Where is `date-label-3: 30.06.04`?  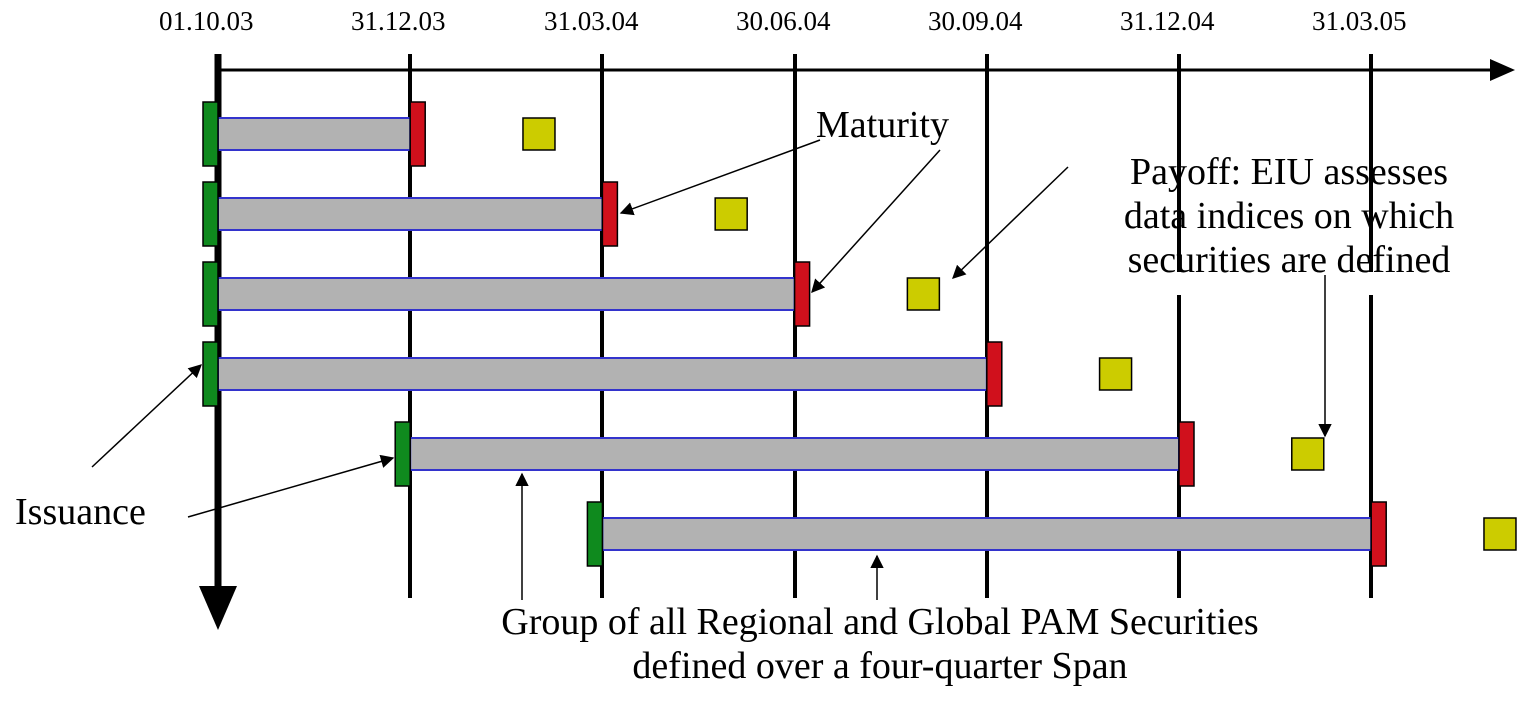
date-label-3: 30.06.04 is located at coordinates (783, 21).